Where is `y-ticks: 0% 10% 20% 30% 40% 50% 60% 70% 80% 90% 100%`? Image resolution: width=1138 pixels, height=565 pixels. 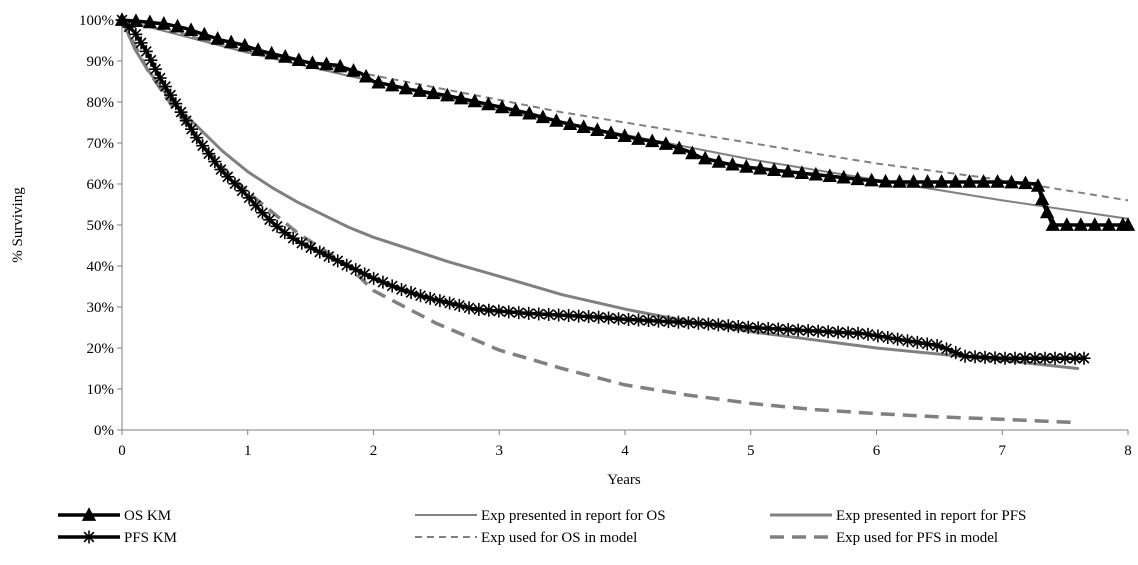 y-ticks: 0% 10% 20% 30% 40% 50% 60% 70% 80% 90% 100% is located at coordinates (100, 226).